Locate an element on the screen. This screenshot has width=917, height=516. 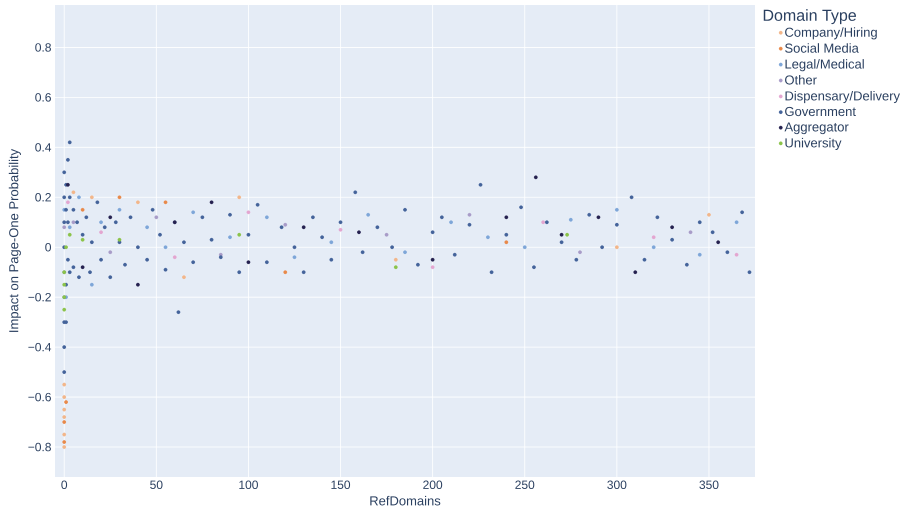
legend-title: Domain Type is located at coordinates (810, 16).